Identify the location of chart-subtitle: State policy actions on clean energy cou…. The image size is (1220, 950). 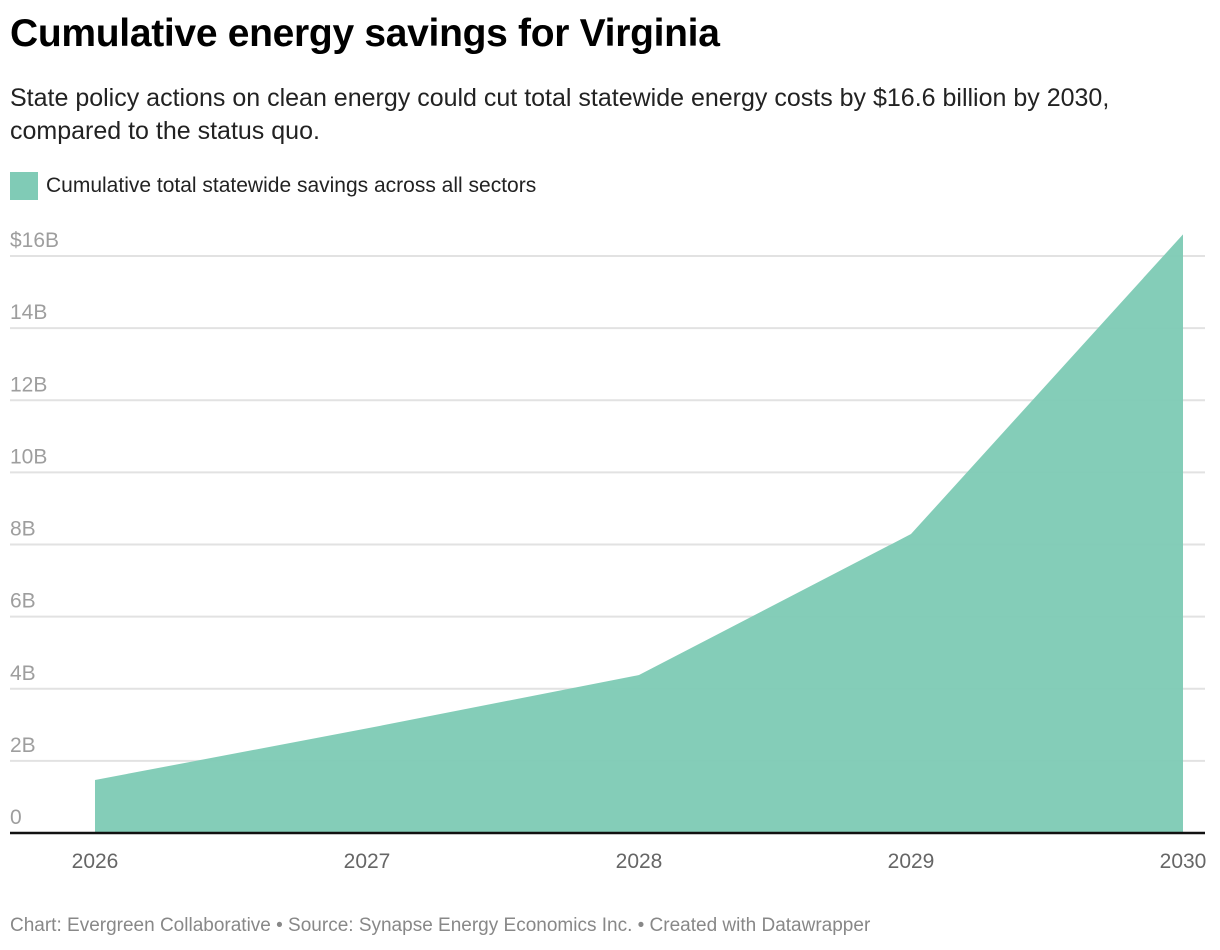
(560, 114).